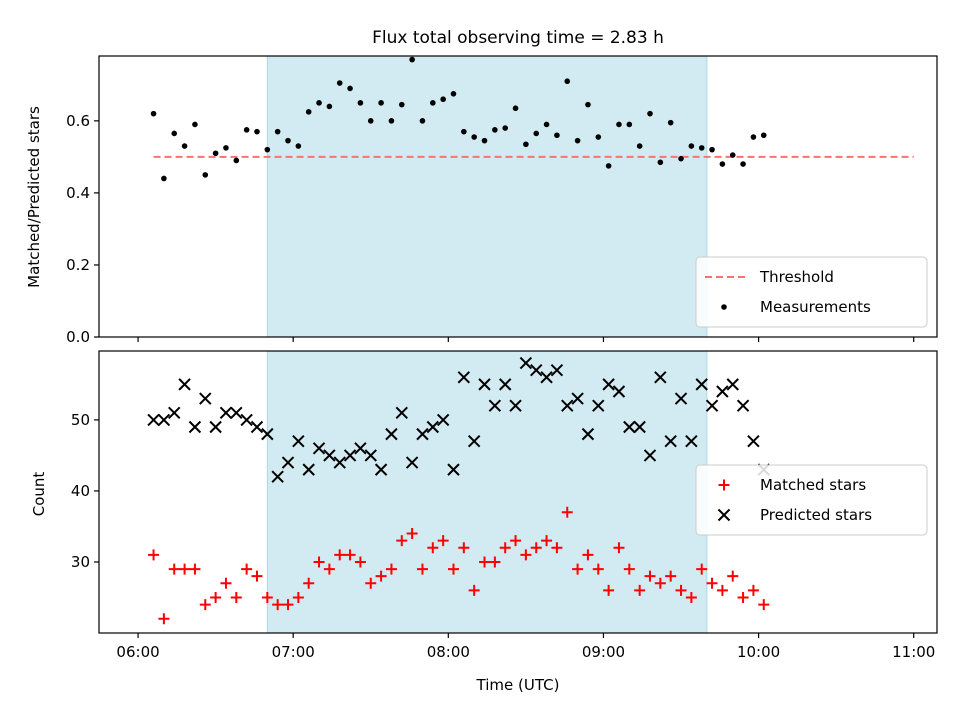  What do you see at coordinates (724, 515) in the screenshot?
I see `legend-predicted-swatch` at bounding box center [724, 515].